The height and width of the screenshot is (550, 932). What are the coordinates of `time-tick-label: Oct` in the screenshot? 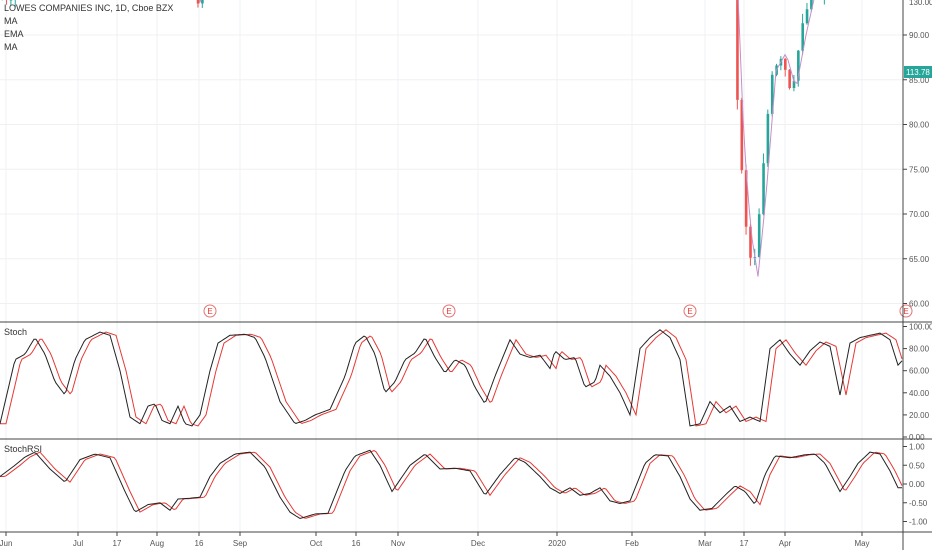 It's located at (316, 543).